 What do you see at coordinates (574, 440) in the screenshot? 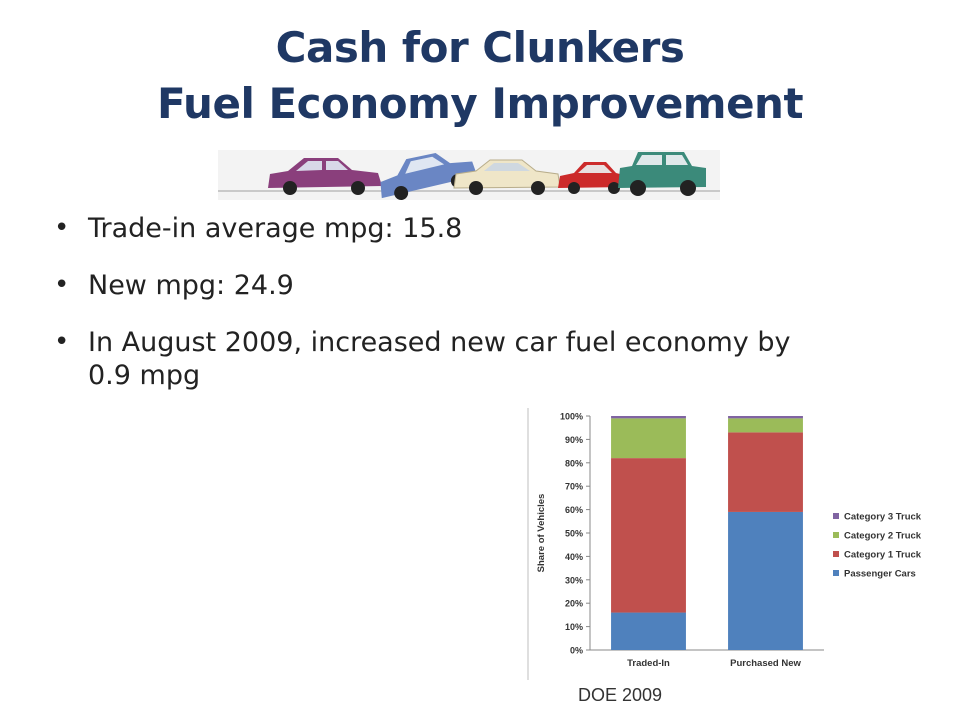
I see `y-tick-label: 90%` at bounding box center [574, 440].